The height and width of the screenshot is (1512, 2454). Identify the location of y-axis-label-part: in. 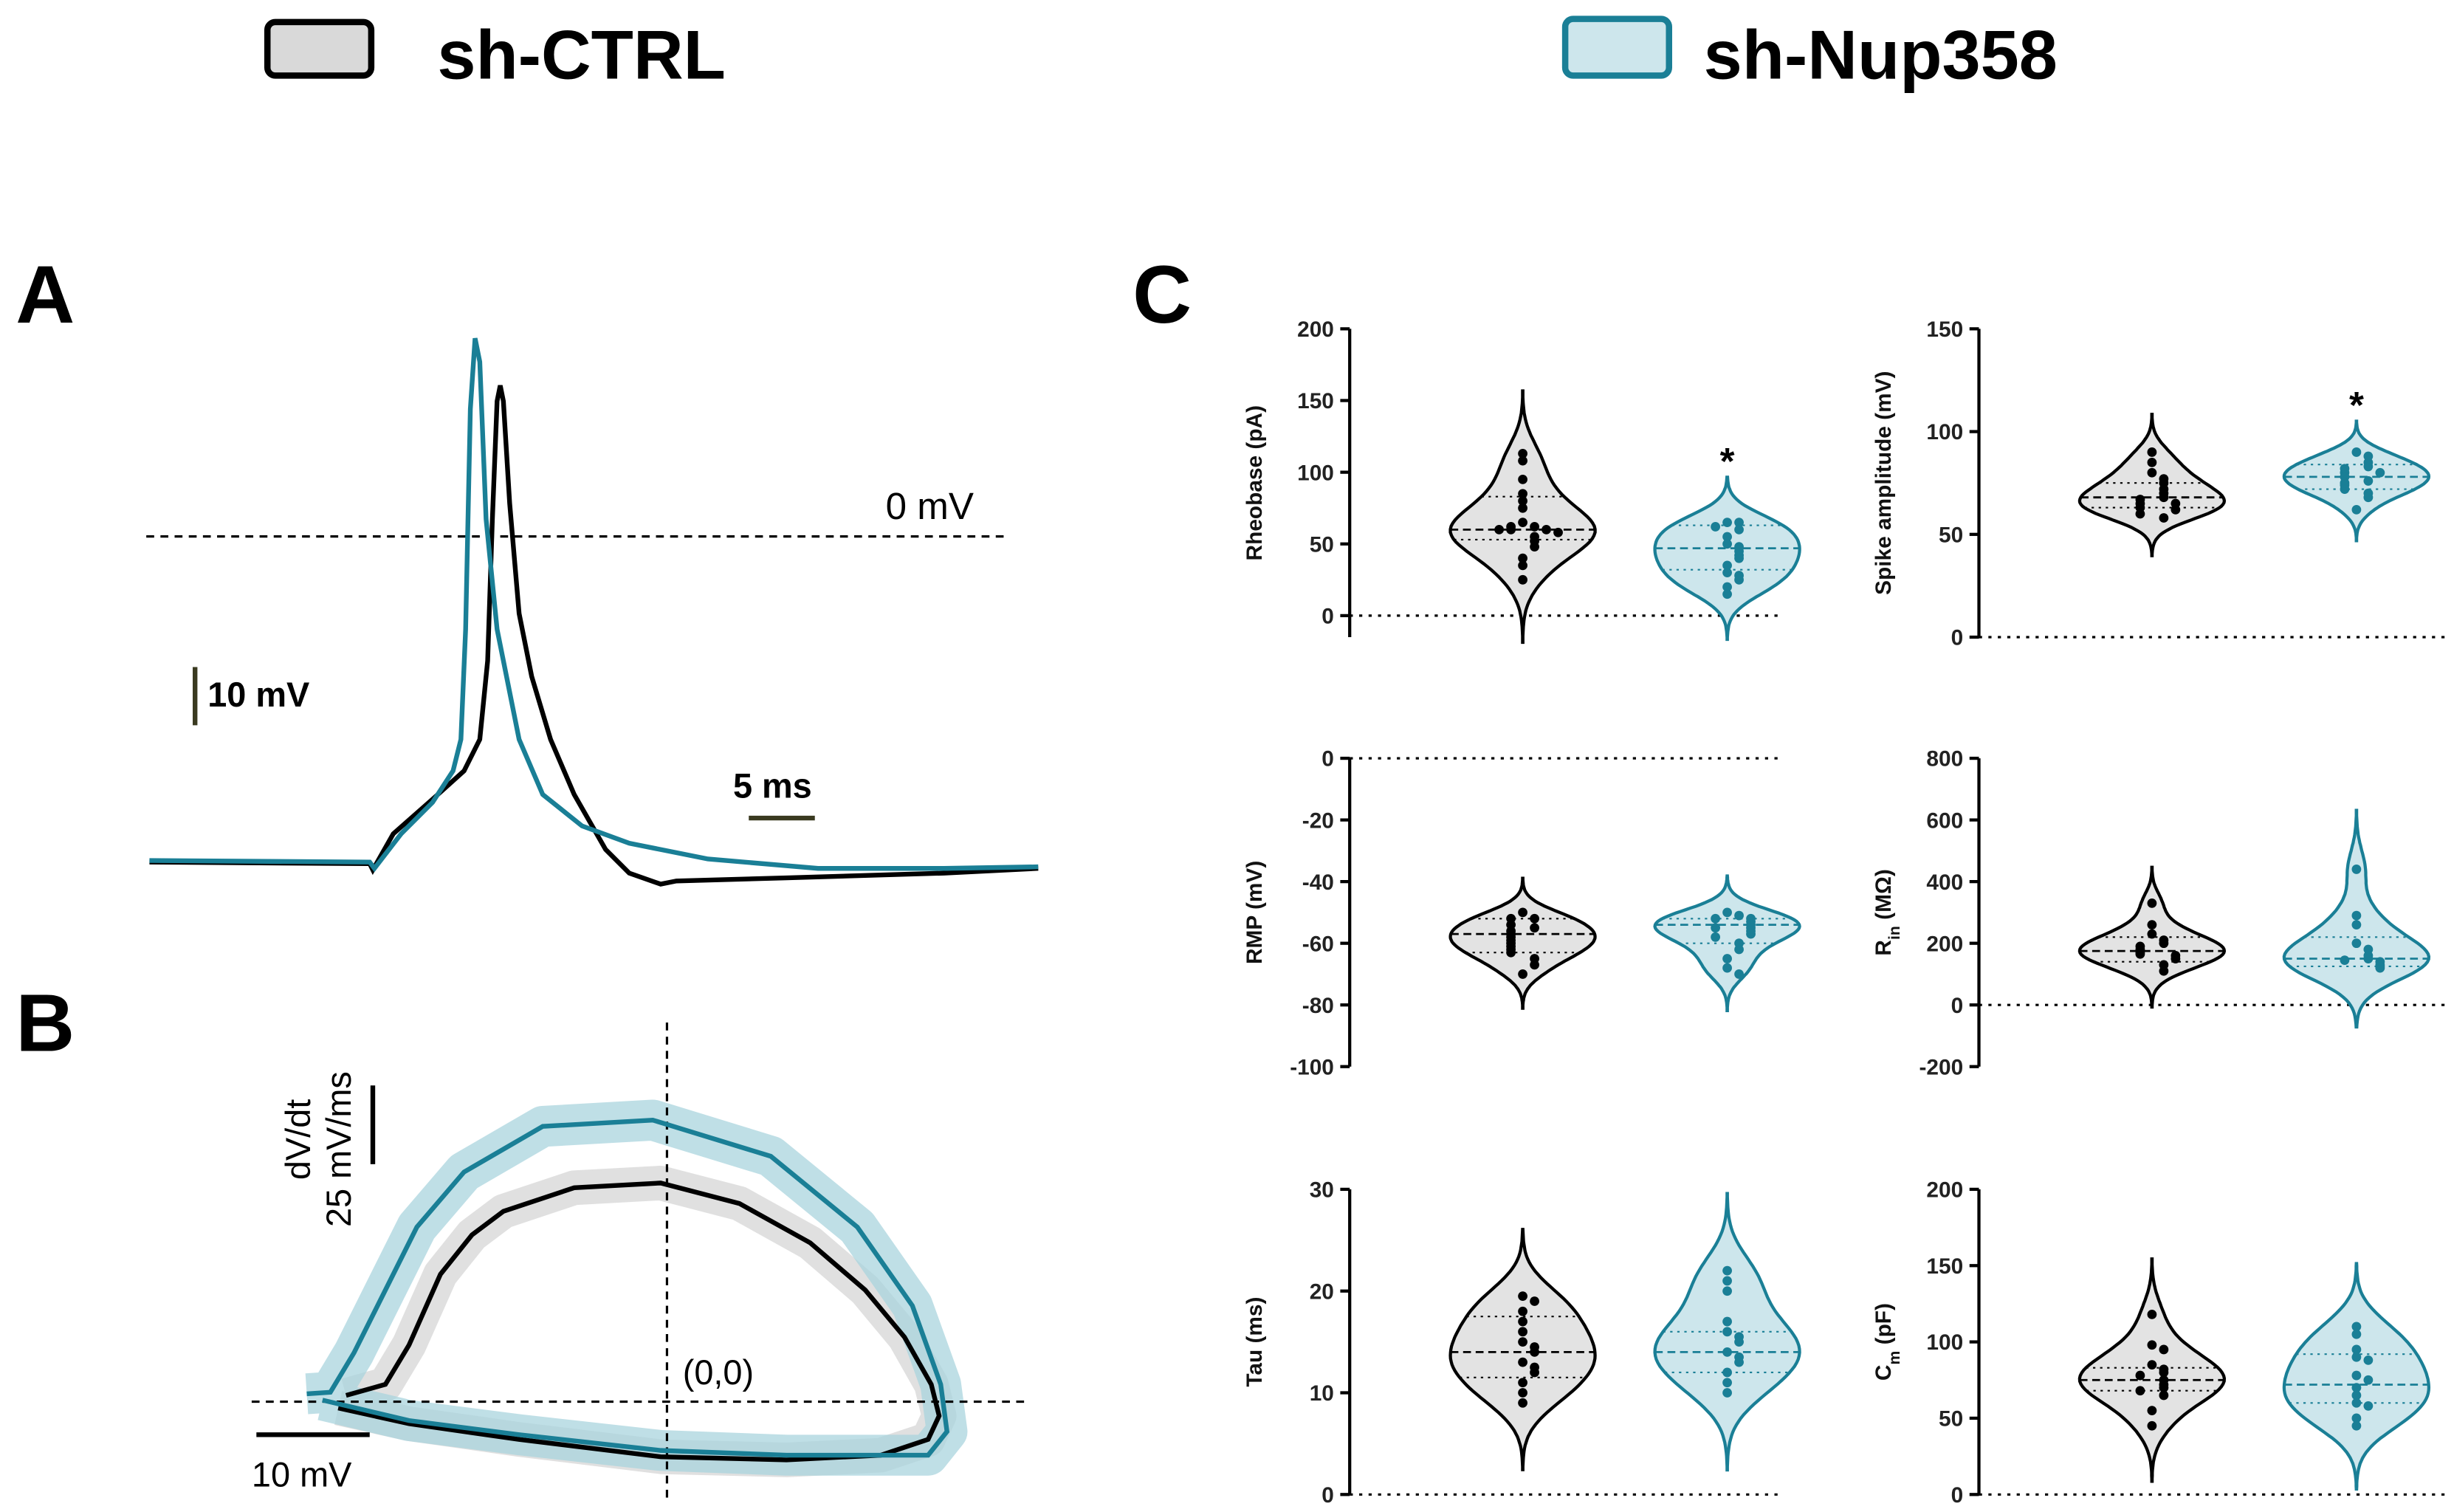
(1894, 933).